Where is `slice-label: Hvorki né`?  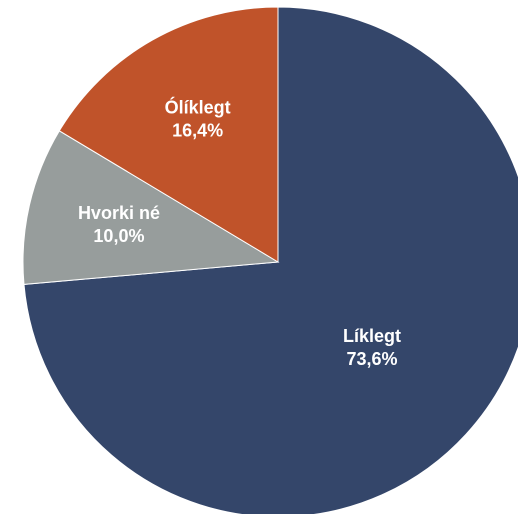
slice-label: Hvorki né is located at coordinates (119, 213).